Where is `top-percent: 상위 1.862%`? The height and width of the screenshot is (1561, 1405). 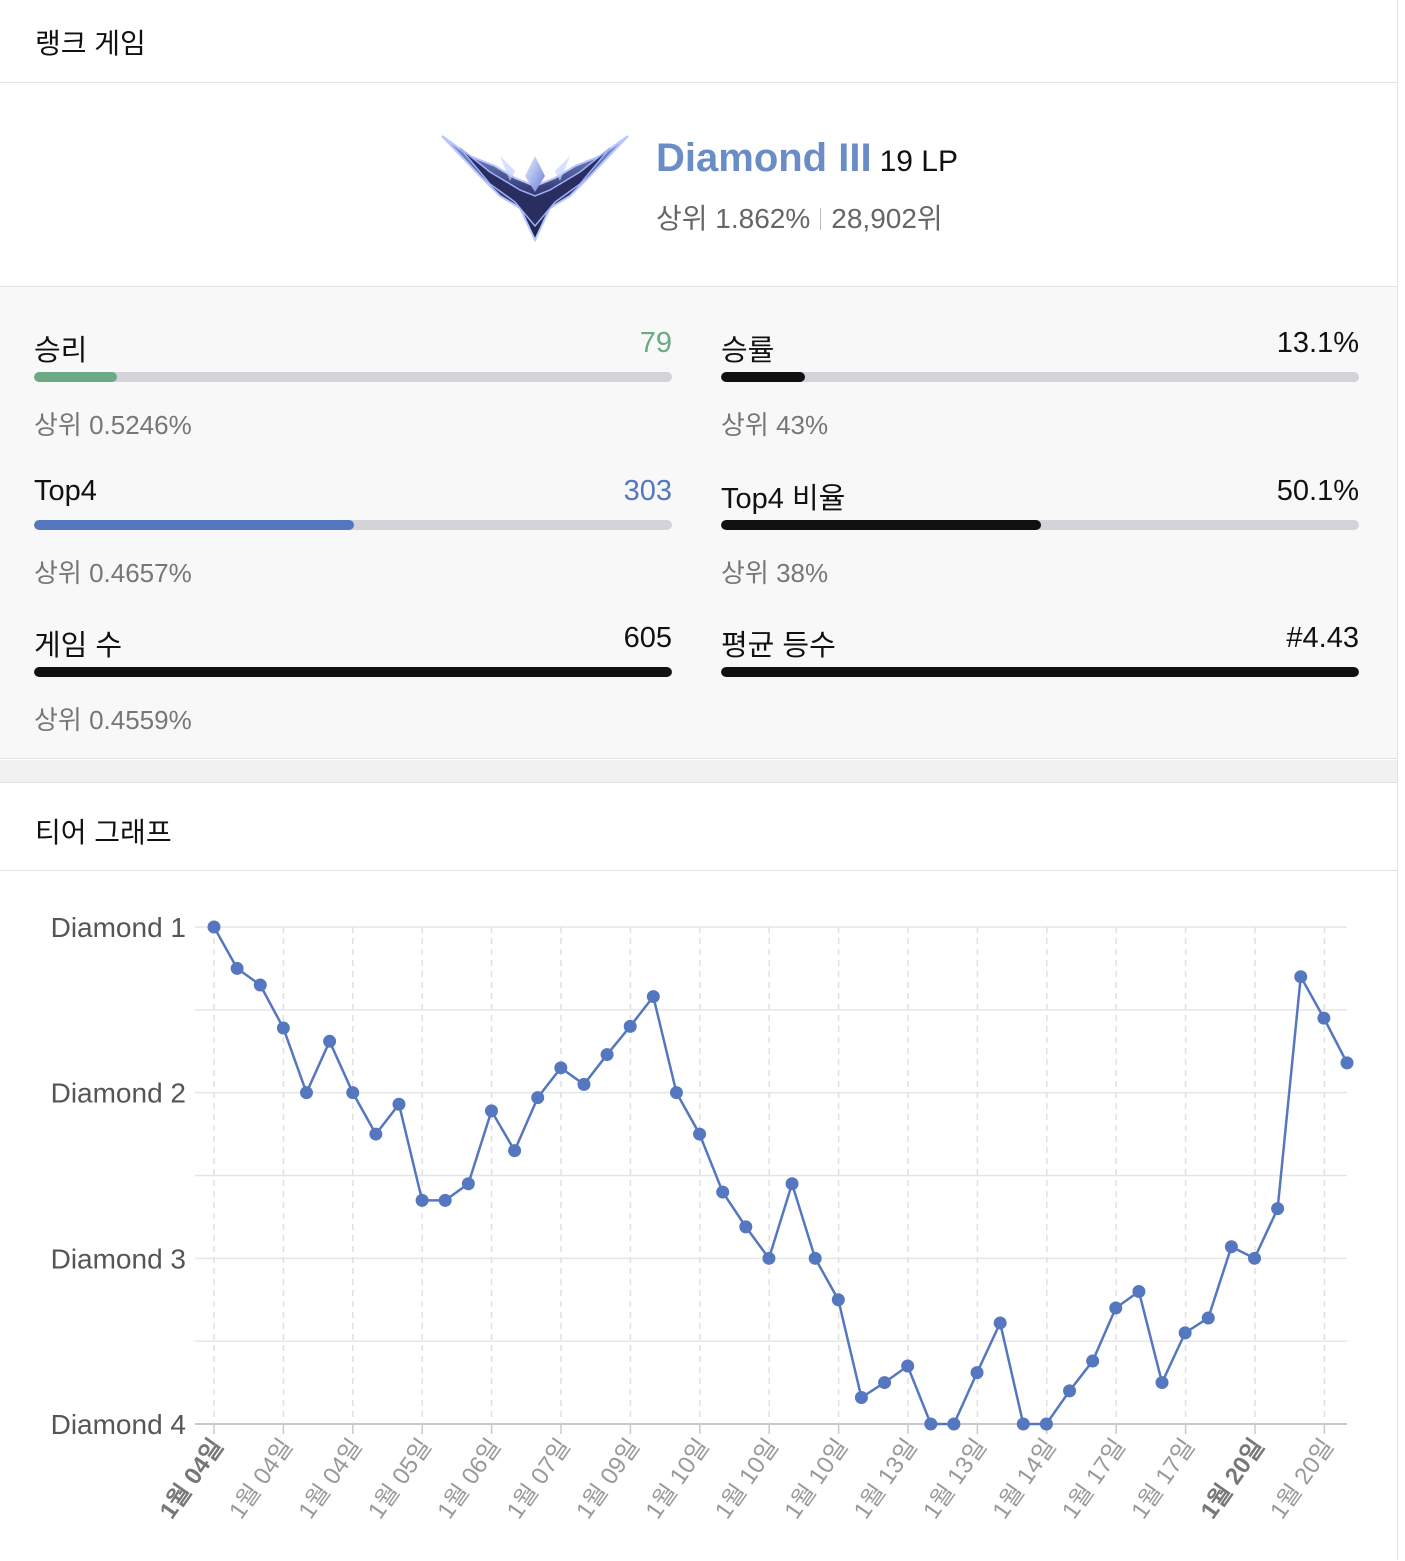 top-percent: 상위 1.862% is located at coordinates (733, 218).